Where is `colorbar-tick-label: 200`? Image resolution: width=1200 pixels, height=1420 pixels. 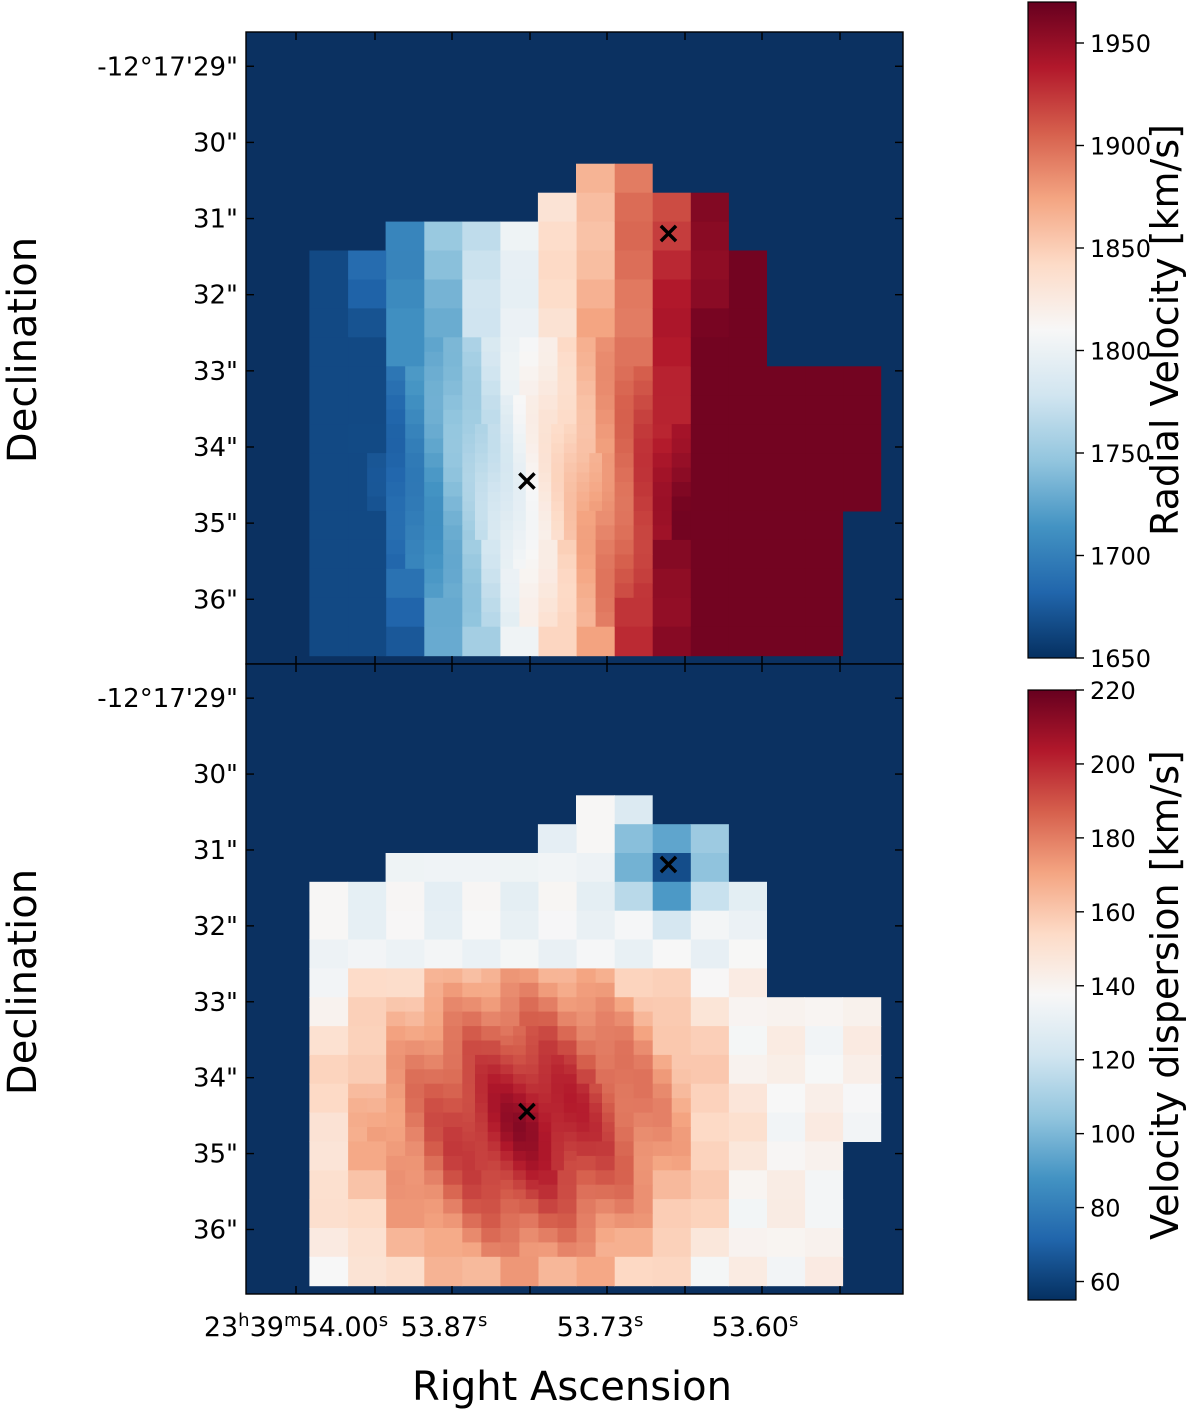
colorbar-tick-label: 200 is located at coordinates (1113, 765).